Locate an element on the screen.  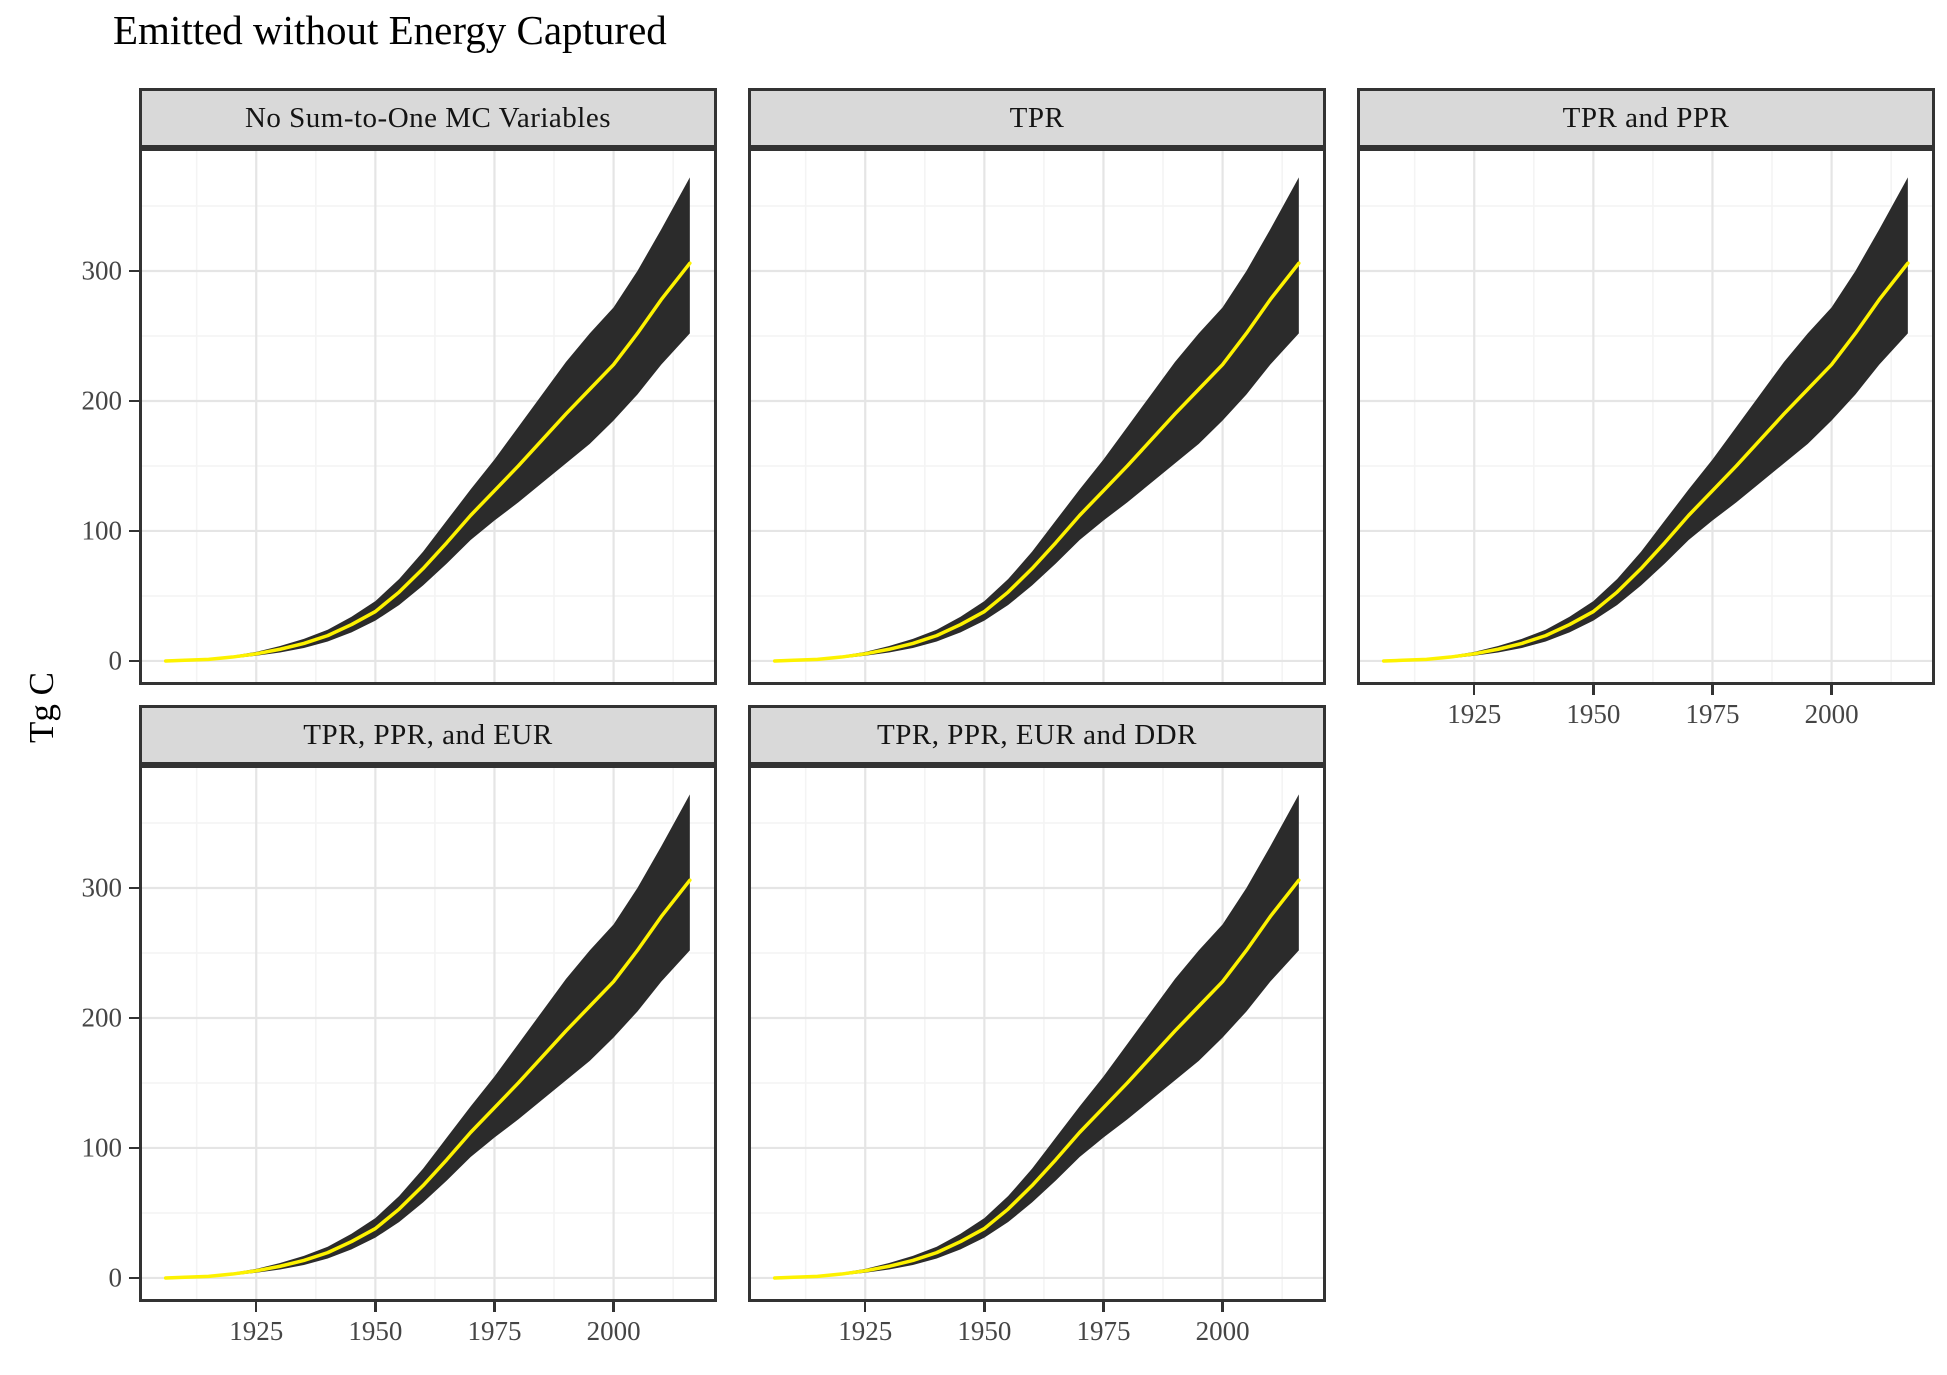
facet-strip-label: No Sum-to-One MC Variables is located at coordinates (428, 118).